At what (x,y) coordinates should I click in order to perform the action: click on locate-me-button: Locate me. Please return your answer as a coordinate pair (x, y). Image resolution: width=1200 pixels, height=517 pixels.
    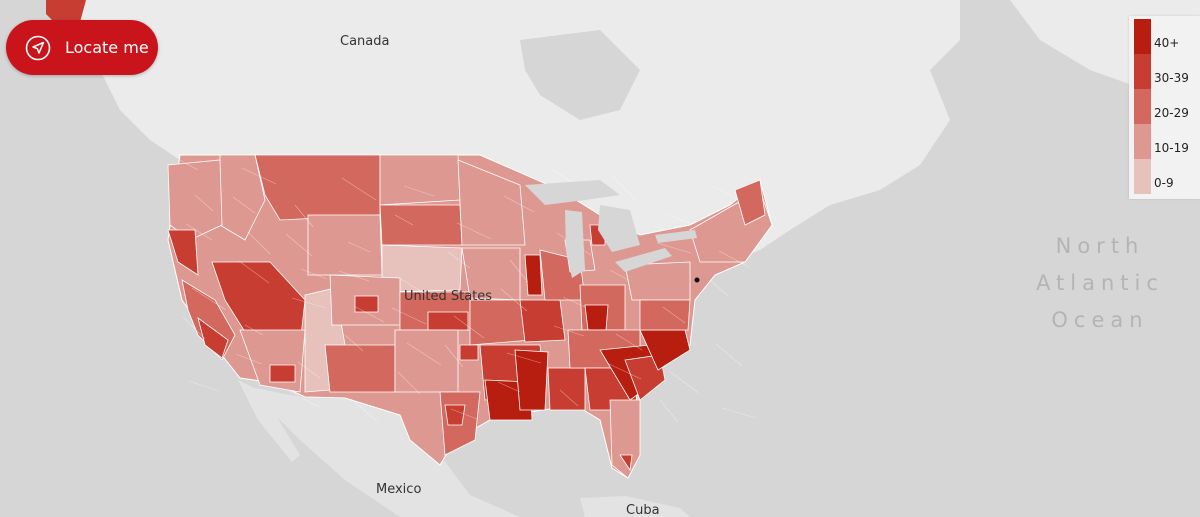
    Looking at the image, I should click on (82, 47).